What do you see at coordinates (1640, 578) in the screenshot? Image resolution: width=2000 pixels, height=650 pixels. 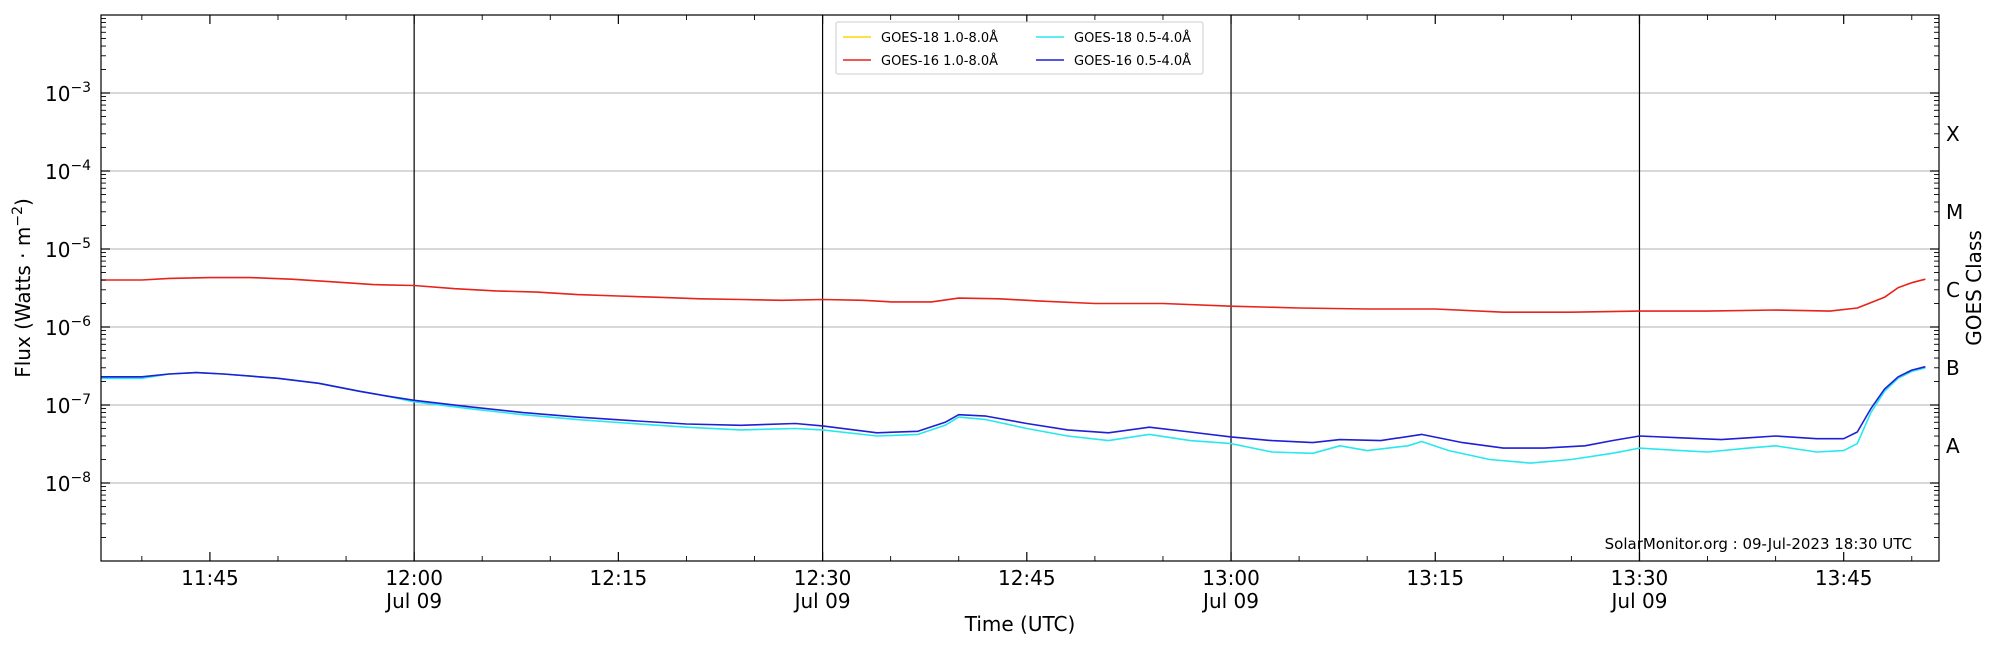 I see `x-tick-label: 13:30` at bounding box center [1640, 578].